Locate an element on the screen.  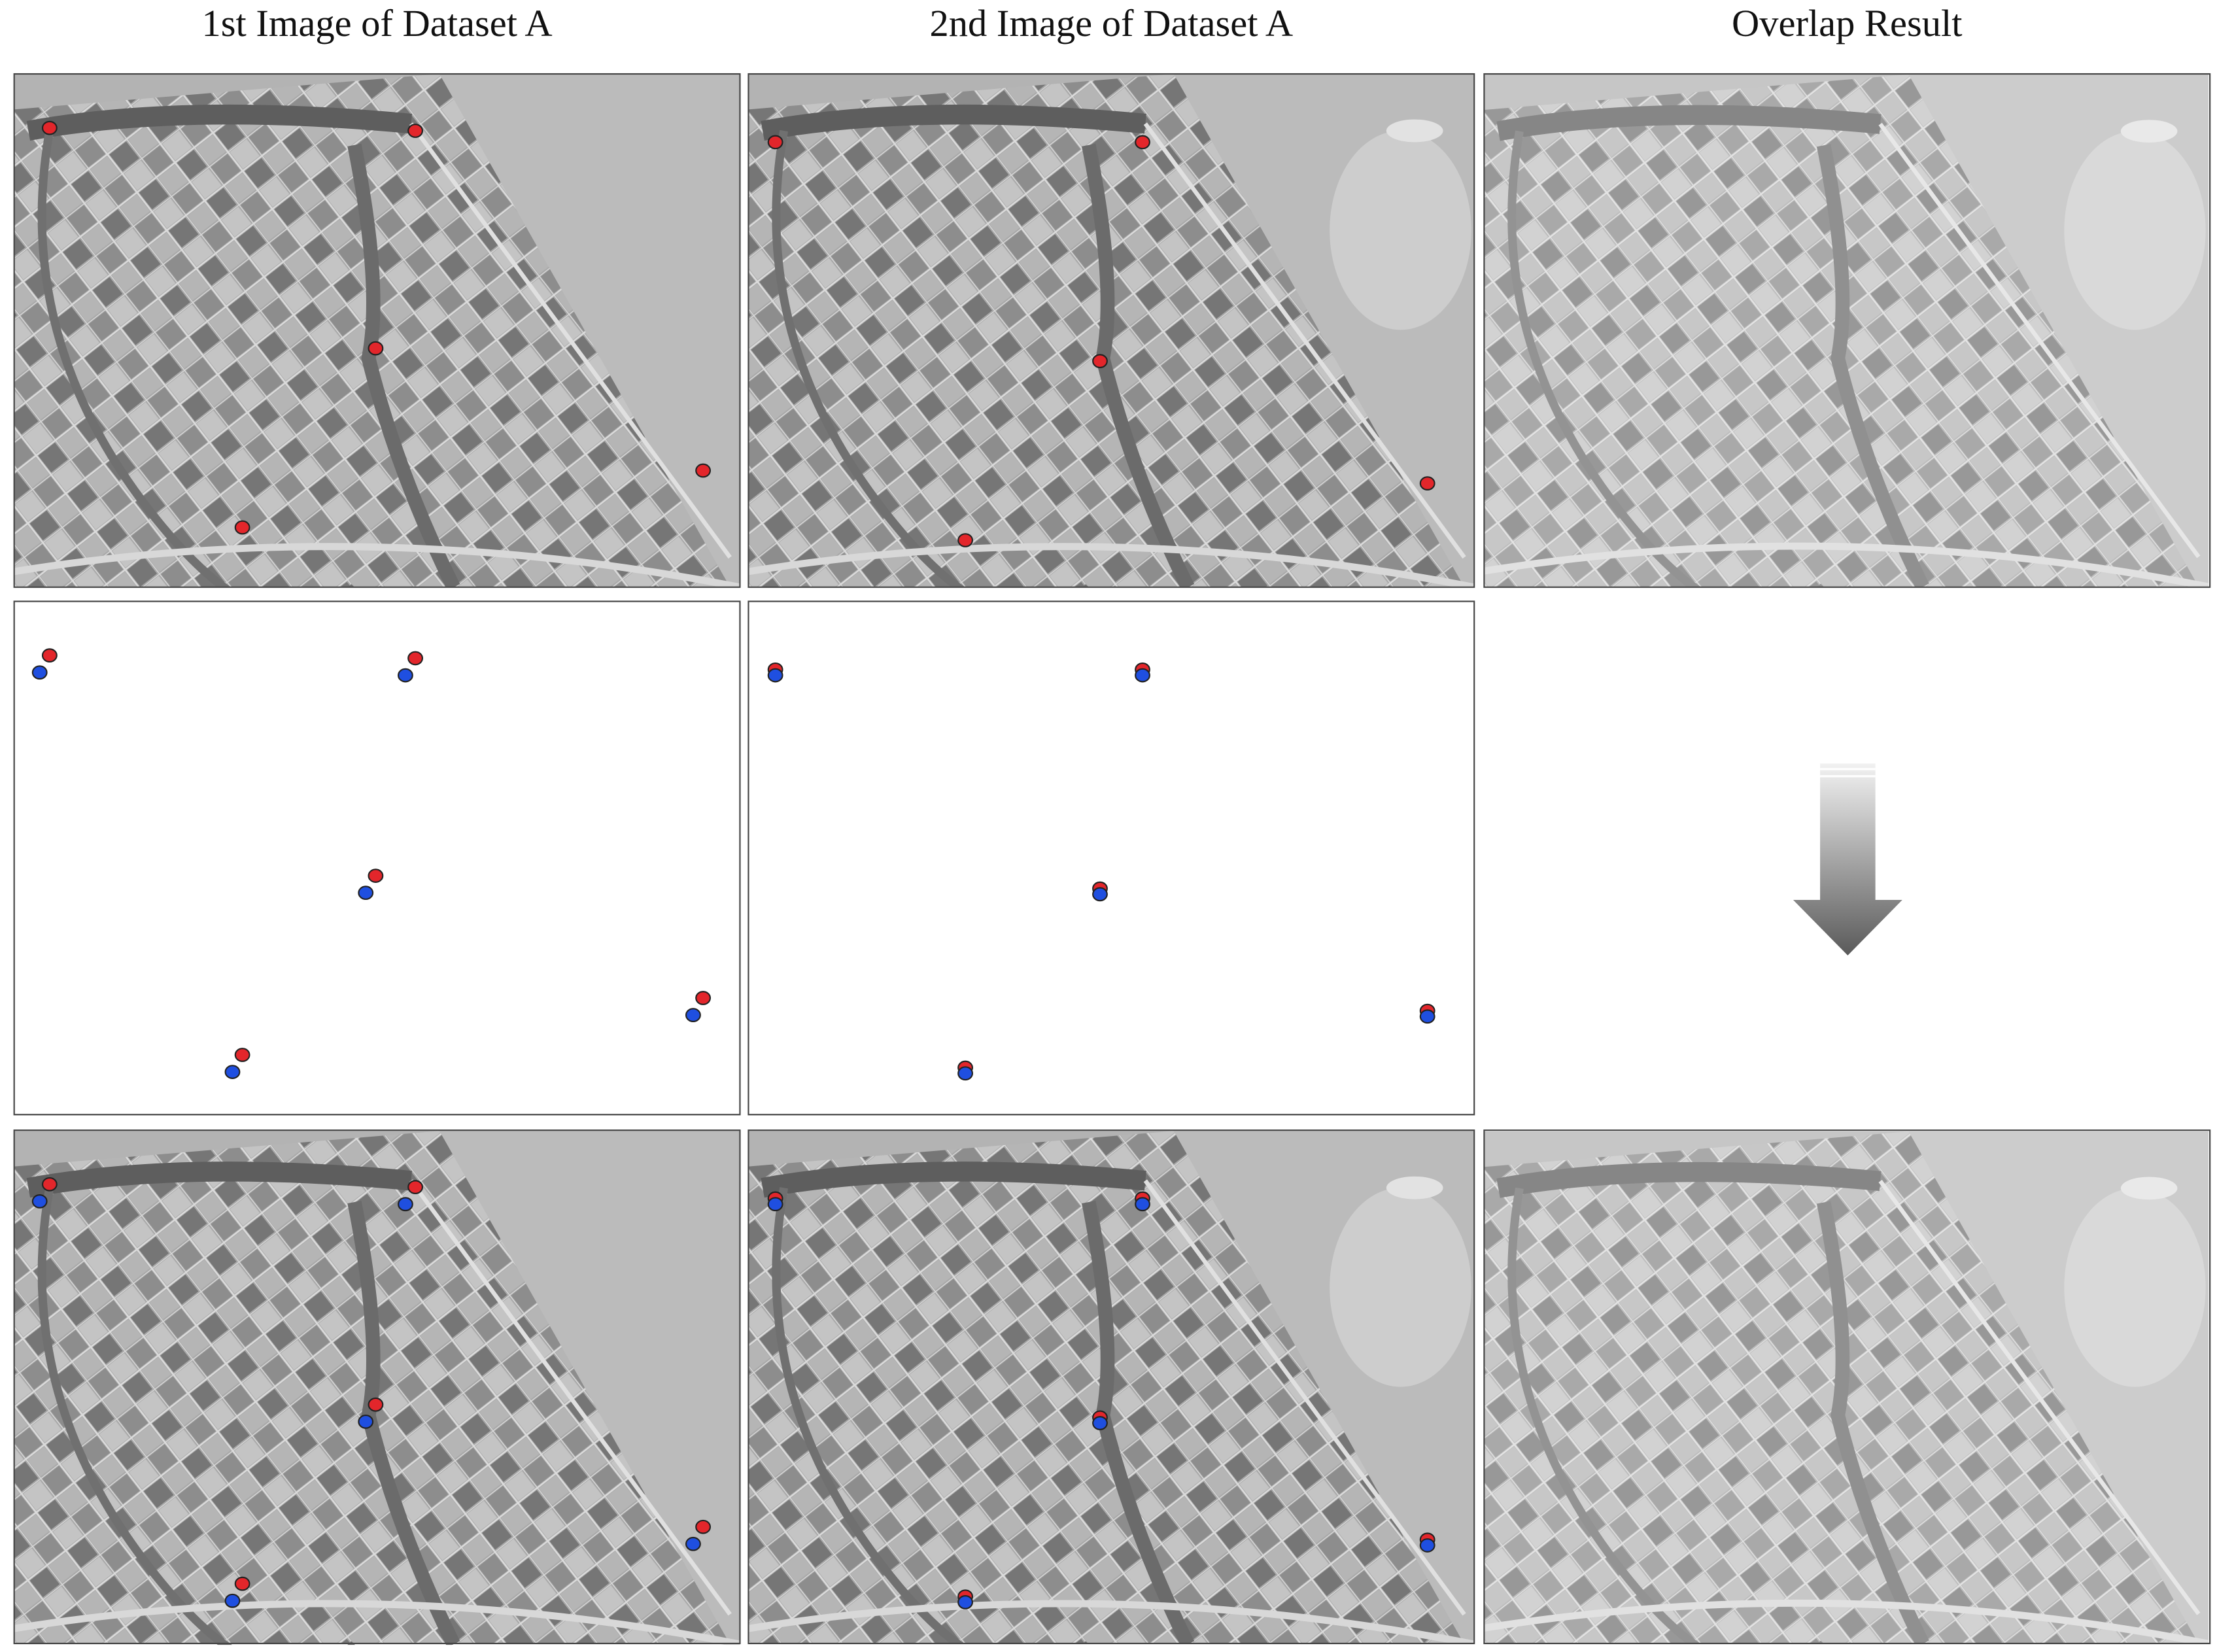
column-header: Overlap Result is located at coordinates (1847, 23).